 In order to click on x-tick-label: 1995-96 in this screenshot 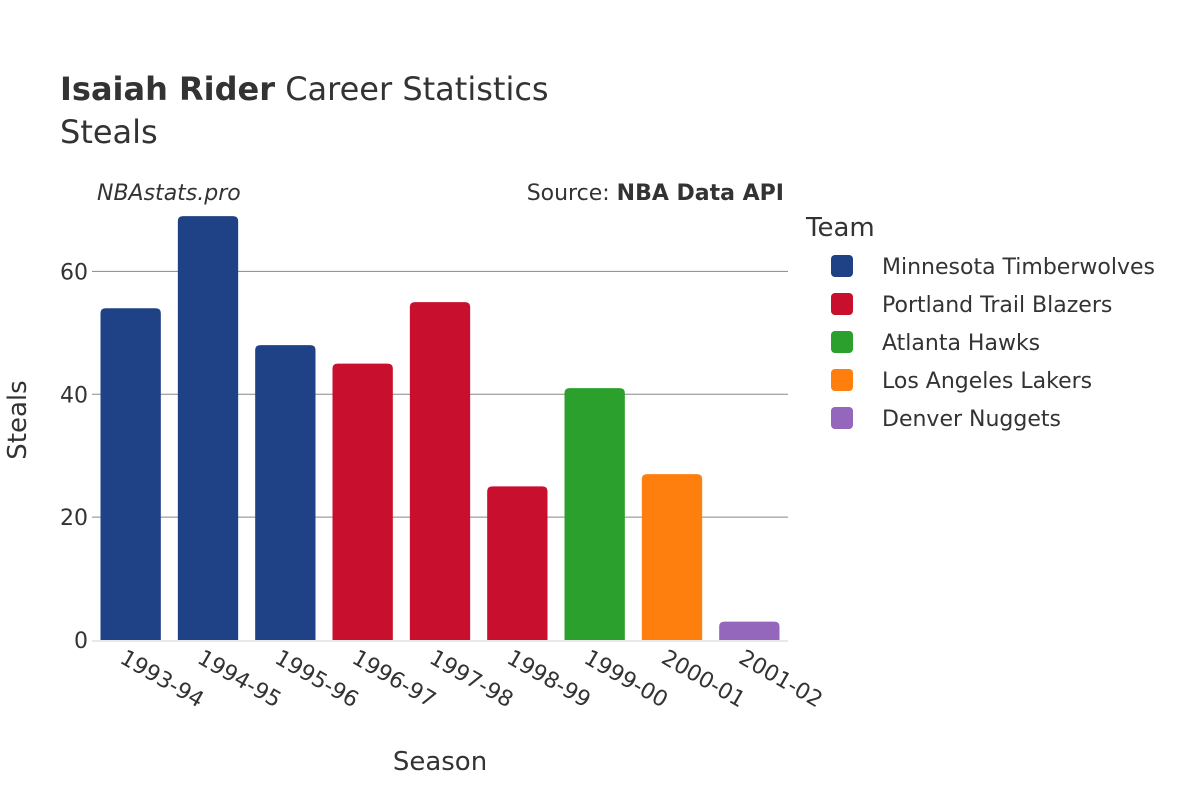, I will do `click(316, 680)`.